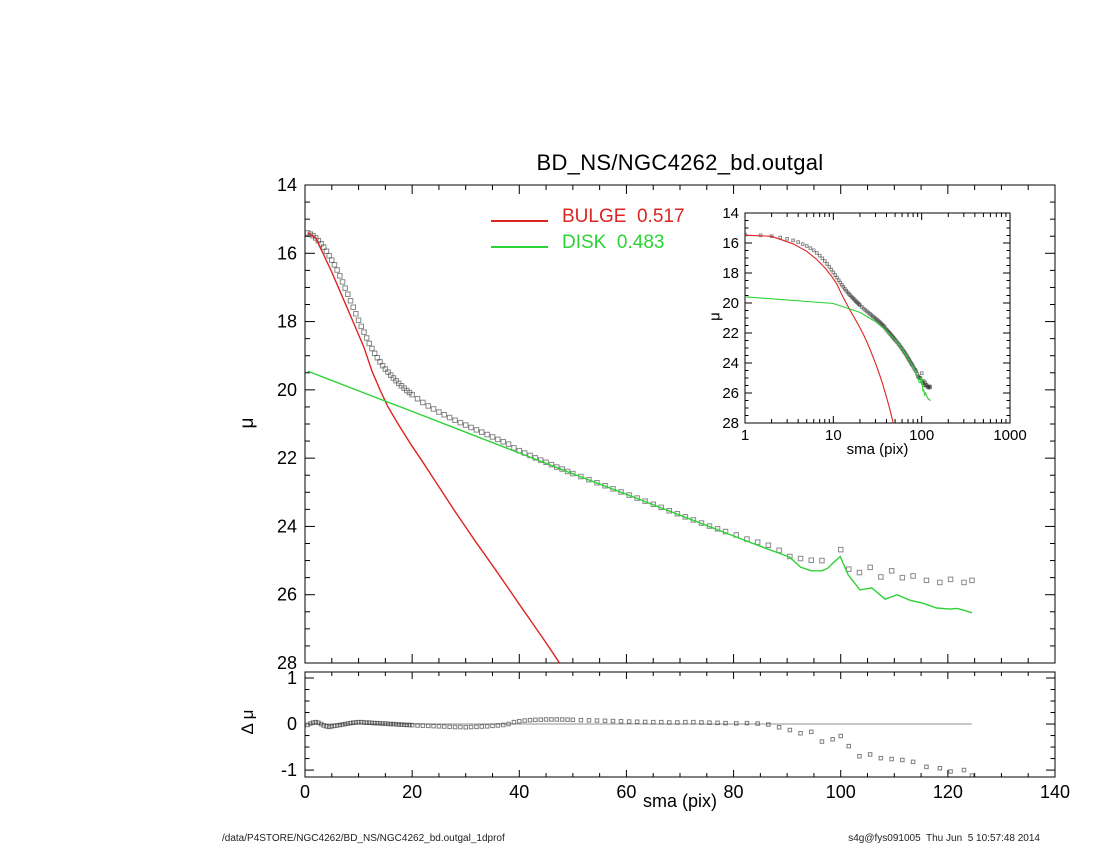  What do you see at coordinates (1009, 435) in the screenshot?
I see `svg-text: 1000` at bounding box center [1009, 435].